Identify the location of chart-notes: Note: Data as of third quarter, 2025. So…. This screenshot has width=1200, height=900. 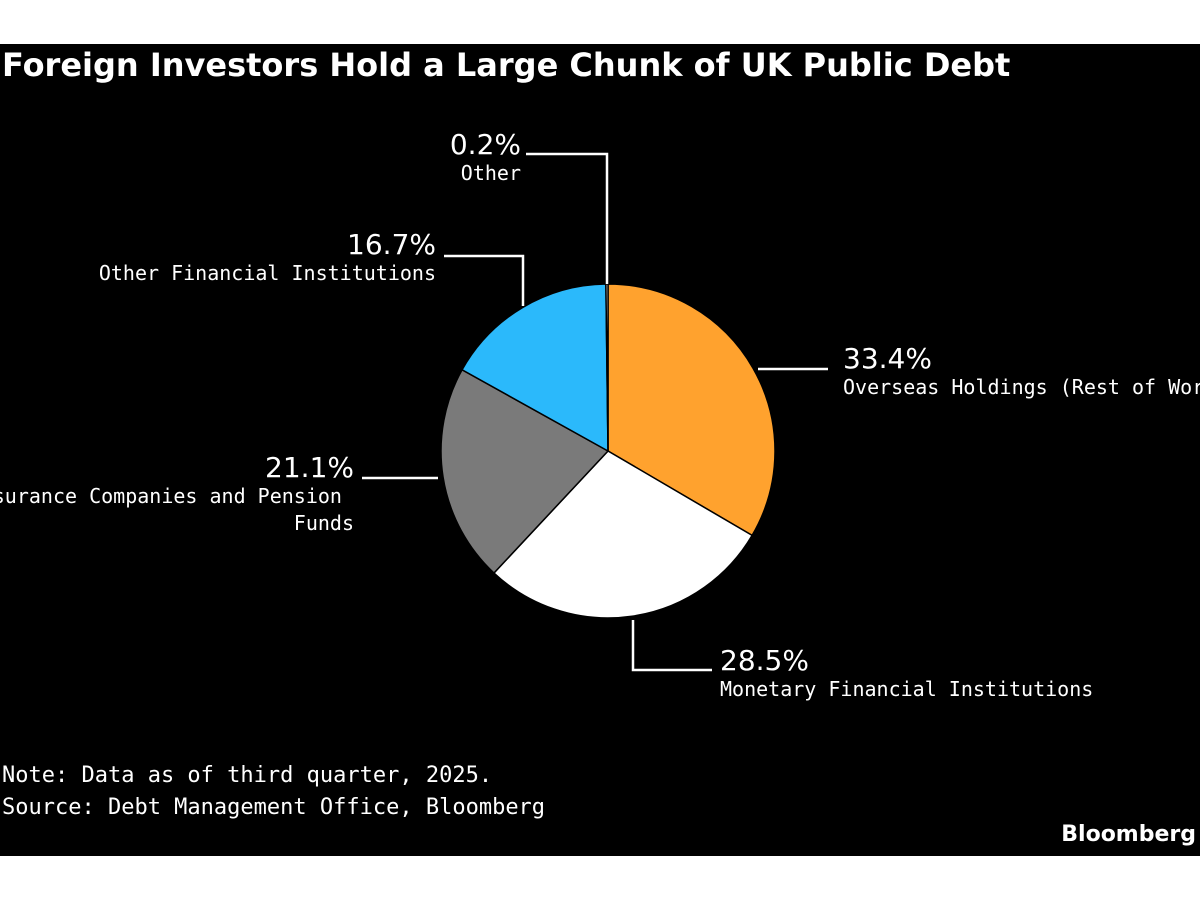
(273, 792).